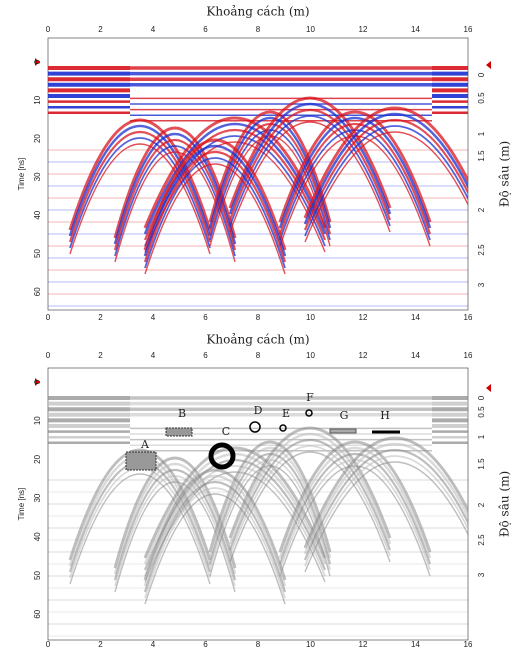 The width and height of the screenshot is (525, 648). What do you see at coordinates (258, 410) in the screenshot?
I see `annotation-label: D` at bounding box center [258, 410].